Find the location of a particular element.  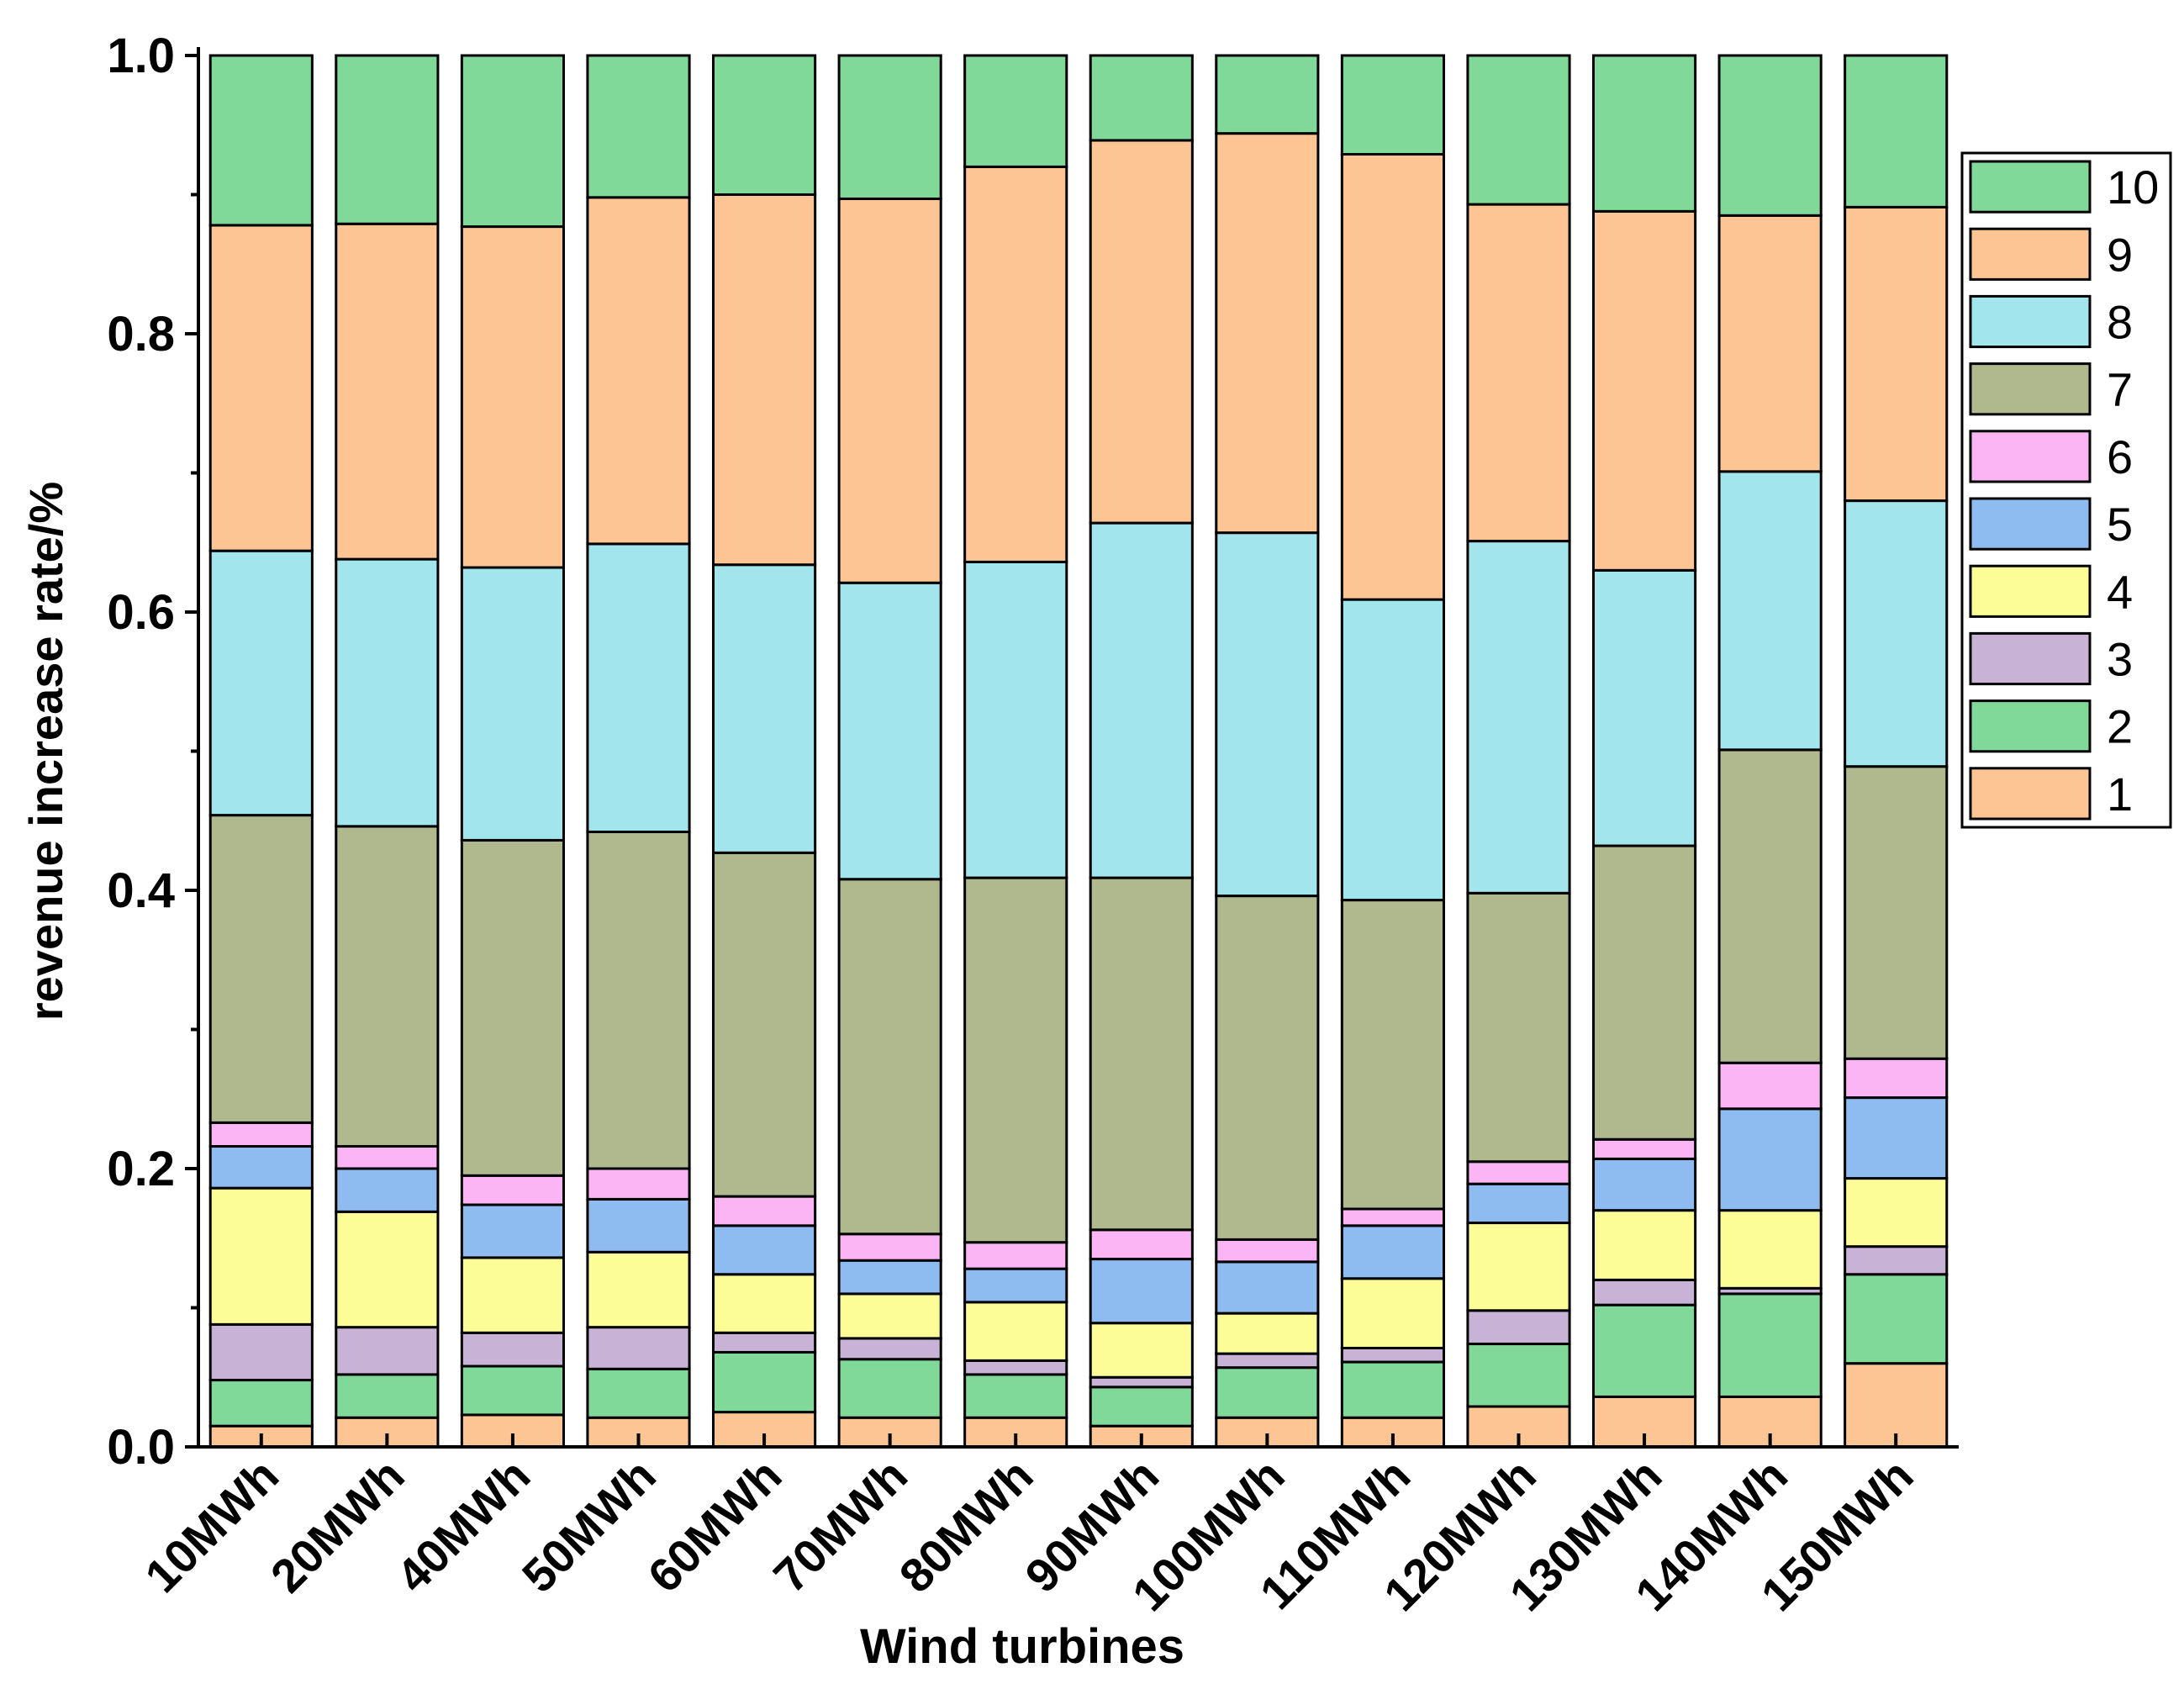

legend-label-3: 3 is located at coordinates (2120, 659).